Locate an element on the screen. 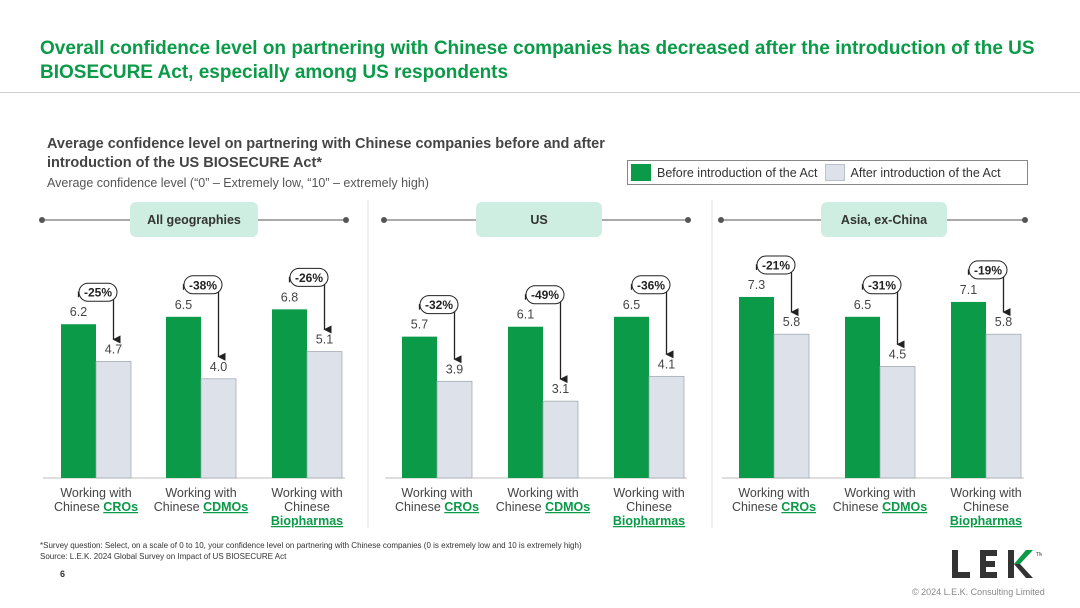  data-label-after: 4.7 is located at coordinates (113, 349).